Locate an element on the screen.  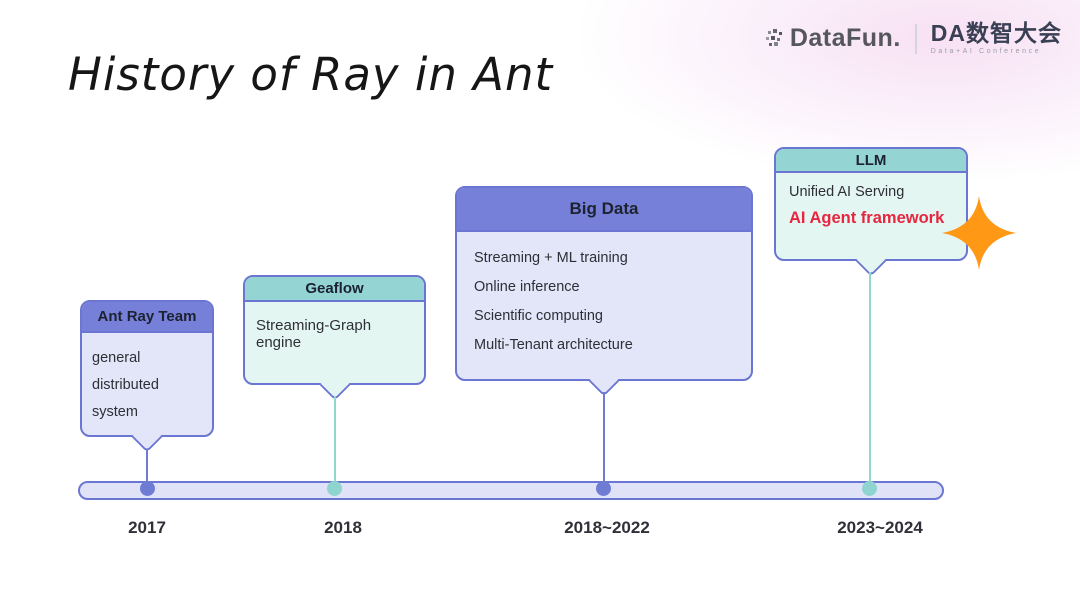
callout-tail is located at coordinates (871, 261).